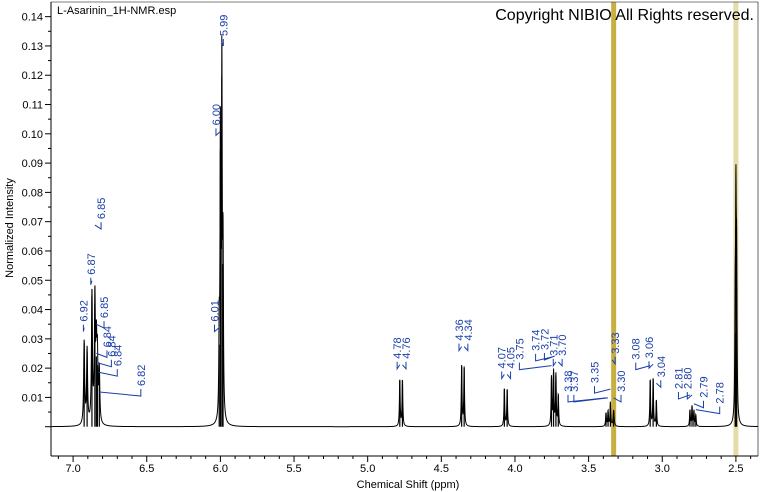  Describe the element at coordinates (650, 347) in the screenshot. I see `peak-label: 3.06` at that location.